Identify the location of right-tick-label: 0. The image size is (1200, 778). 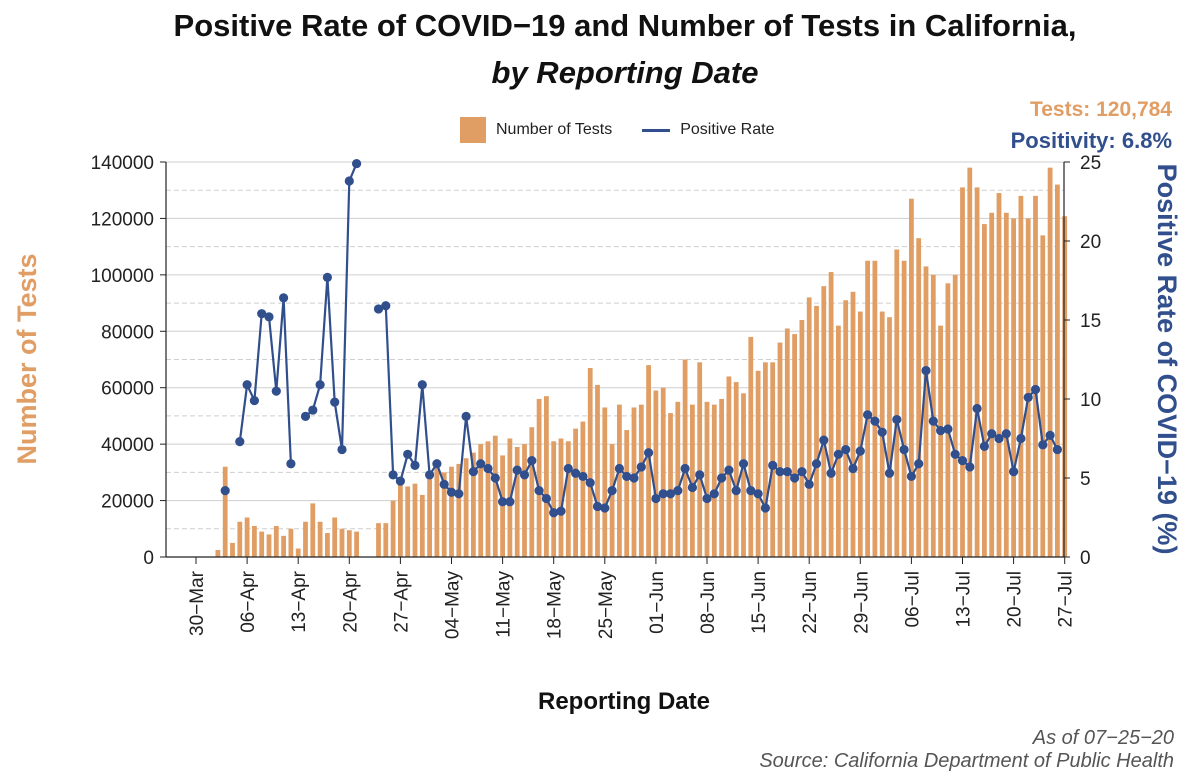
(1085, 558).